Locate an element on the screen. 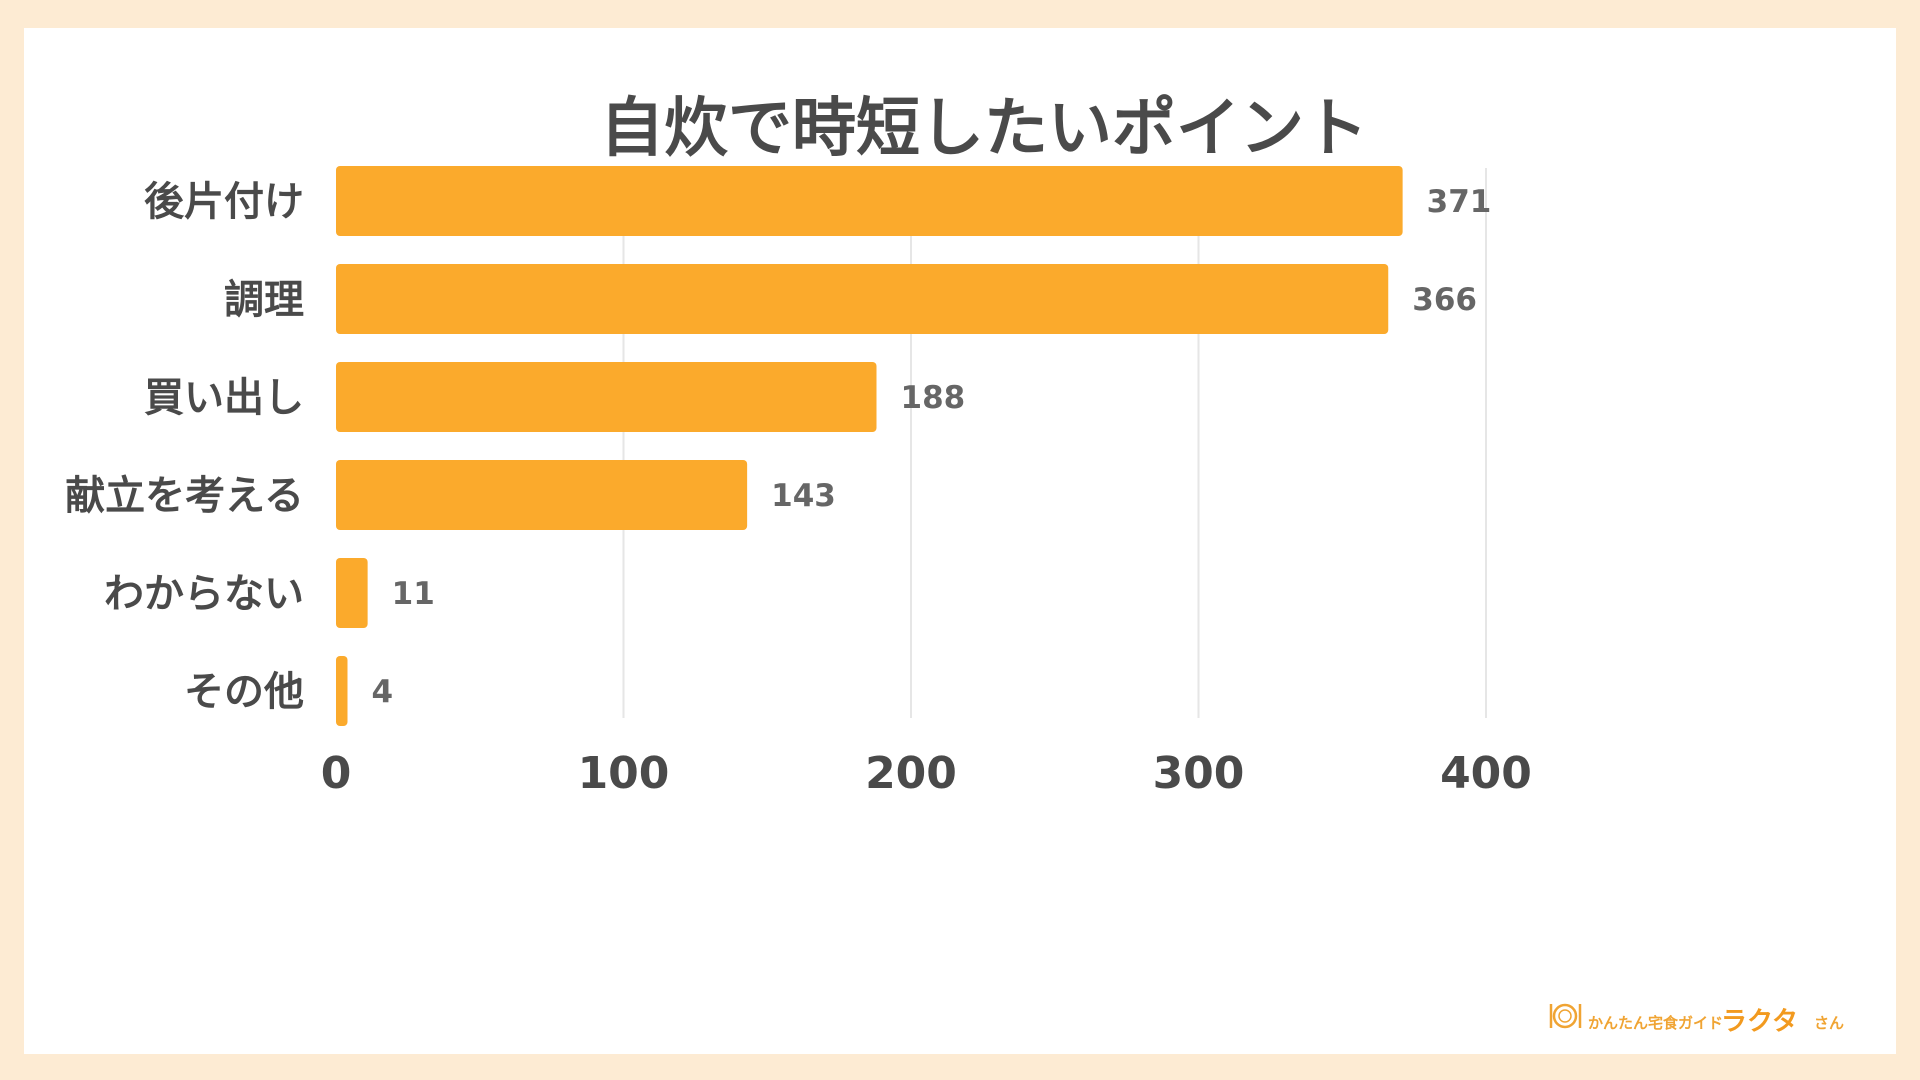 This screenshot has width=1920, height=1080. x-tick-label: 200 is located at coordinates (911, 773).